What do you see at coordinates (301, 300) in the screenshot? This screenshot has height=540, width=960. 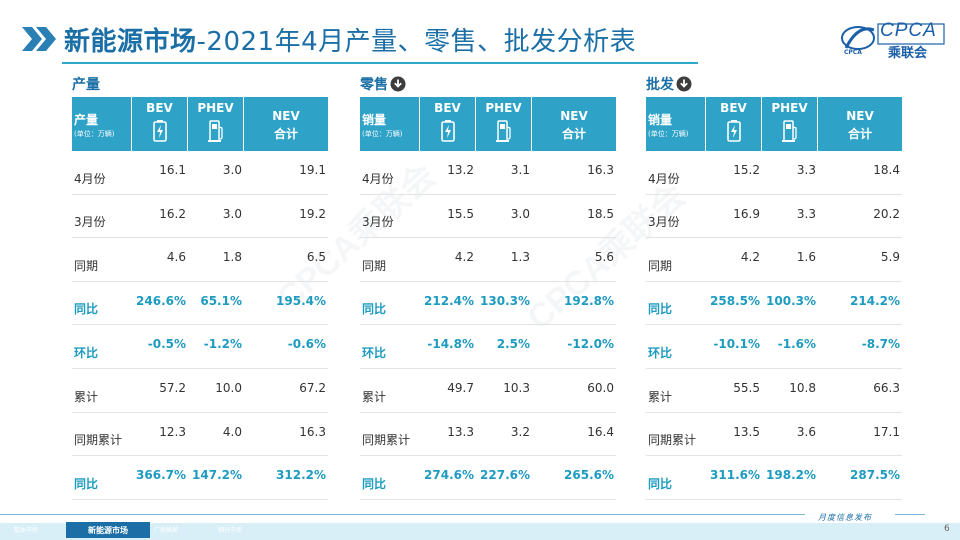 I see `cell-nev: 195.4%` at bounding box center [301, 300].